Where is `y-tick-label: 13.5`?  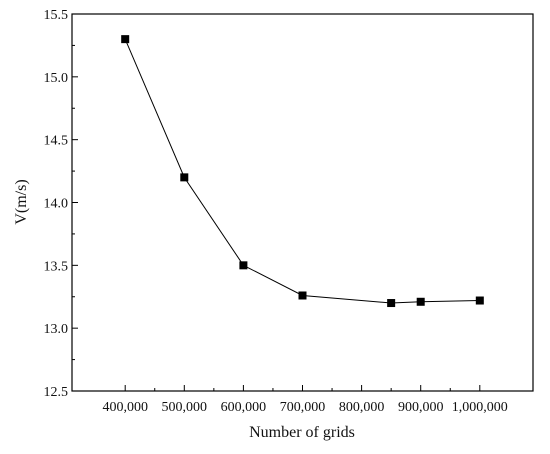
y-tick-label: 13.5 is located at coordinates (56, 266).